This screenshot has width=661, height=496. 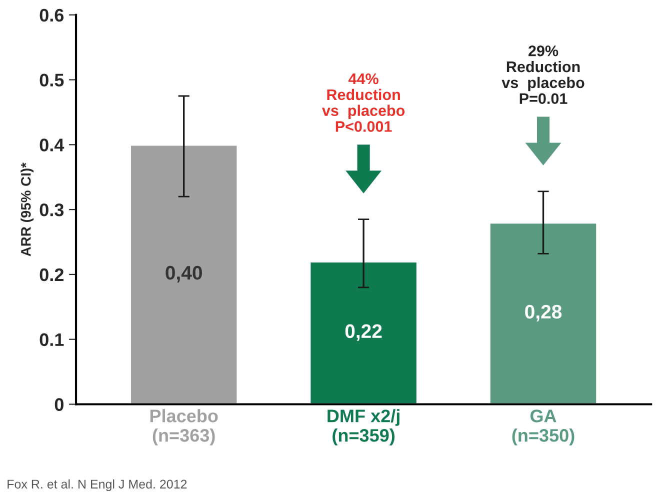 What do you see at coordinates (52, 80) in the screenshot?
I see `y-tick-label: 0.5` at bounding box center [52, 80].